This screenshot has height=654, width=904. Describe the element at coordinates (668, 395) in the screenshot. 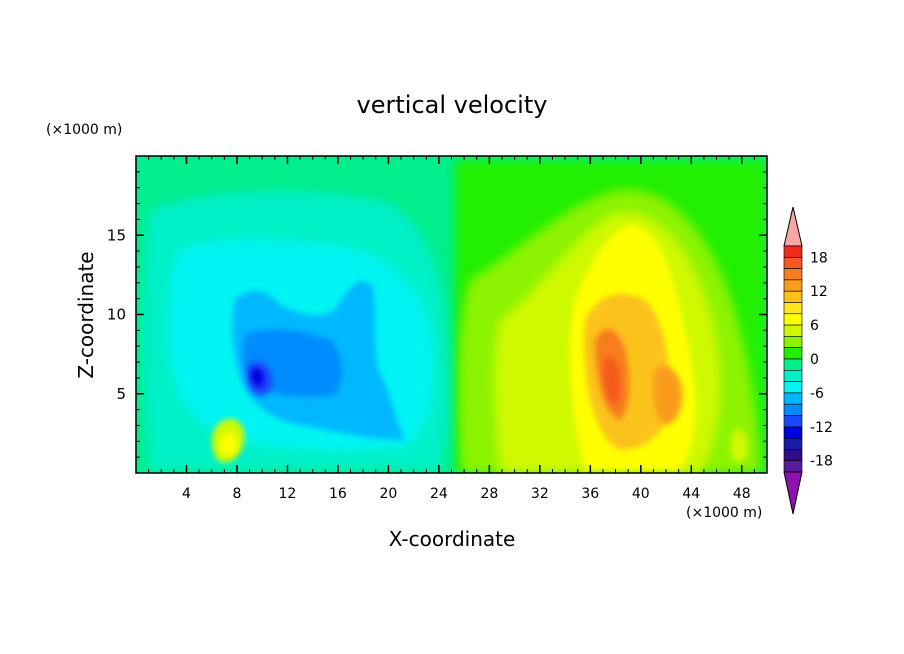

I see `secondary-updraft-core` at that location.